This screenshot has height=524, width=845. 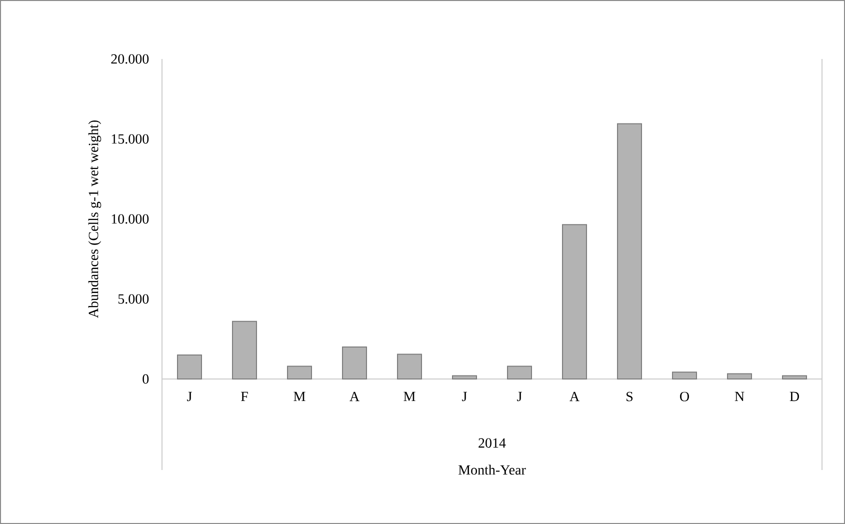 I want to click on y-tick-label: 15.000, so click(x=130, y=139).